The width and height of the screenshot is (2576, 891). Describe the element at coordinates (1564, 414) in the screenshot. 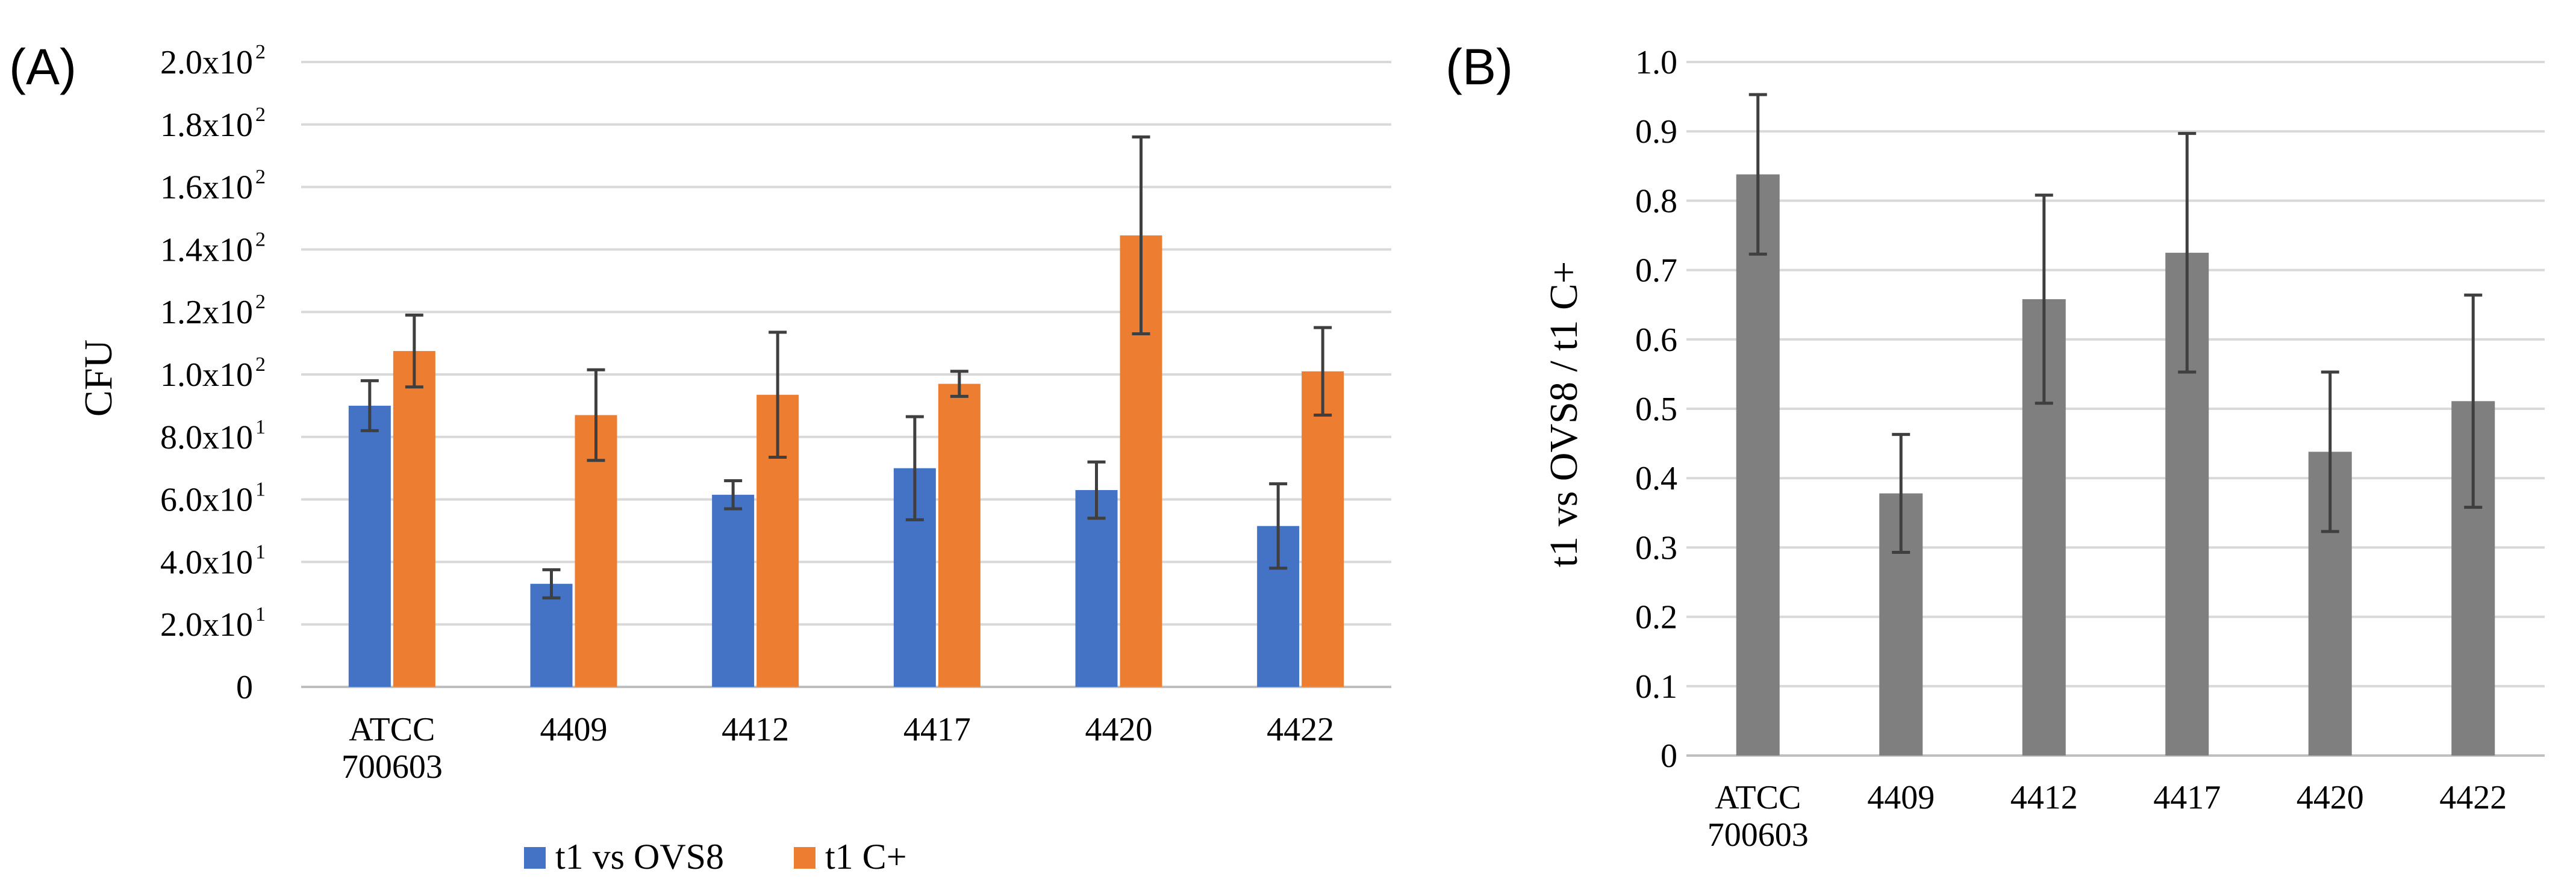

I see `panel-b-y-axis-title: t1 vs OVS8 / t1 C+` at that location.